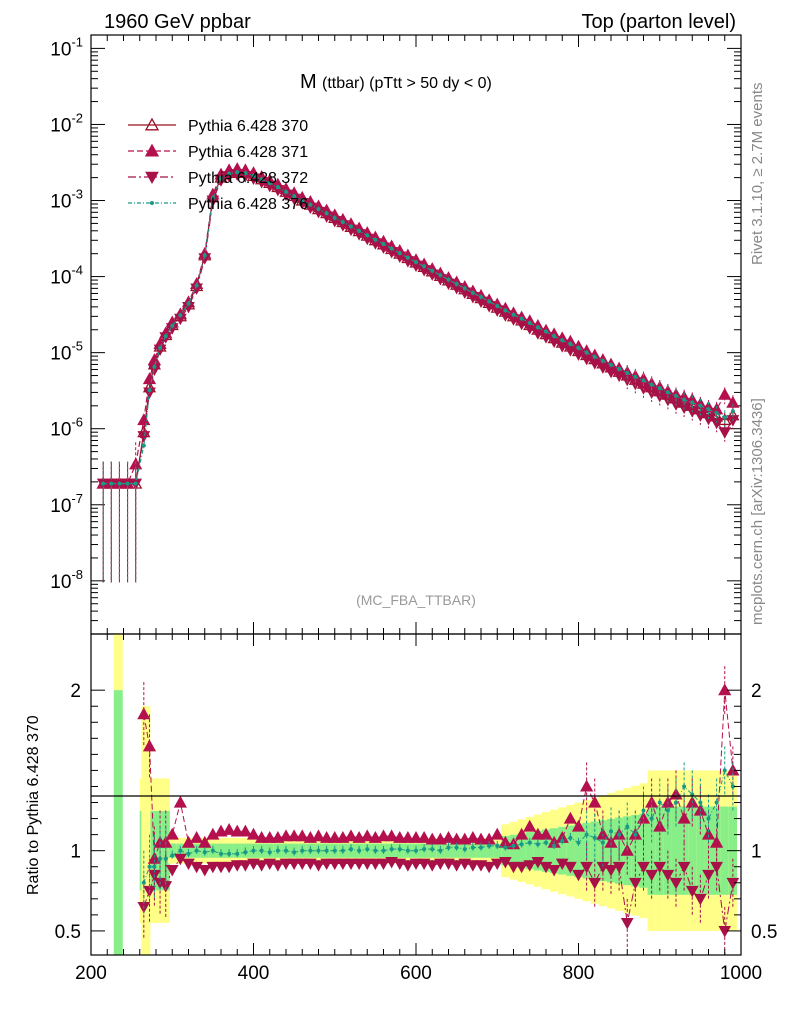 Image resolution: width=786 pixels, height=1024 pixels. Describe the element at coordinates (416, 973) in the screenshot. I see `x-tick-label: 600` at that location.